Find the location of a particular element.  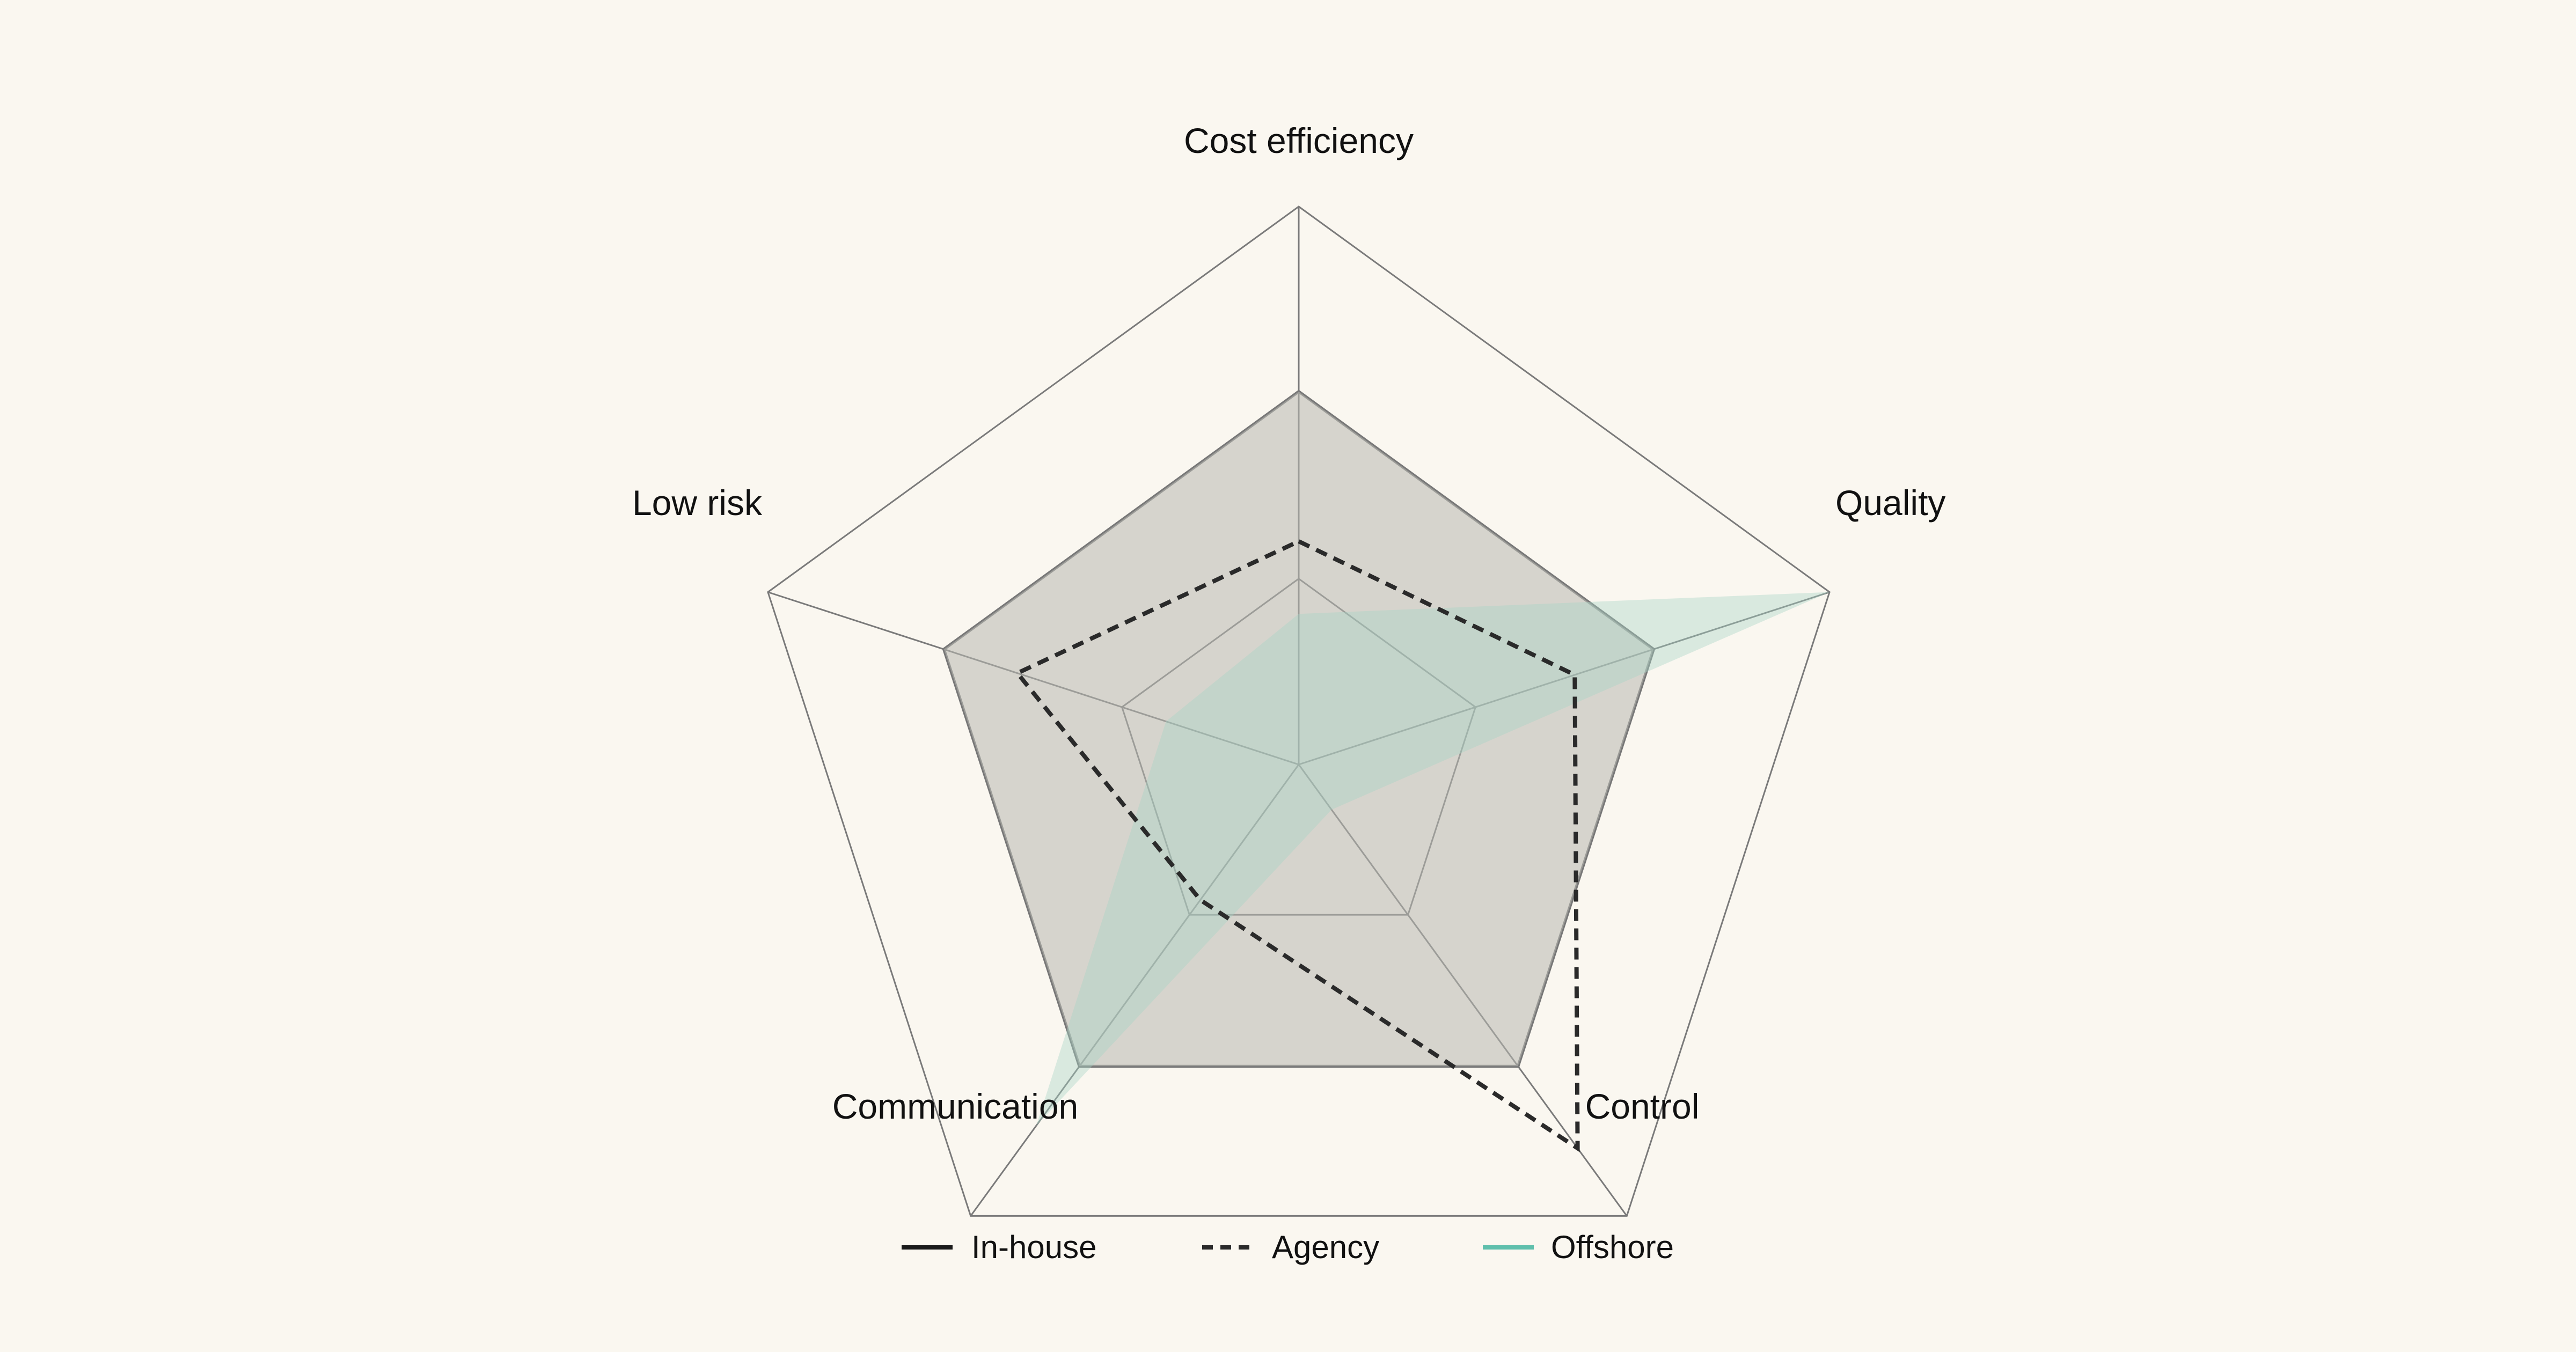

legend-item-in-house: In-house is located at coordinates (999, 1247).